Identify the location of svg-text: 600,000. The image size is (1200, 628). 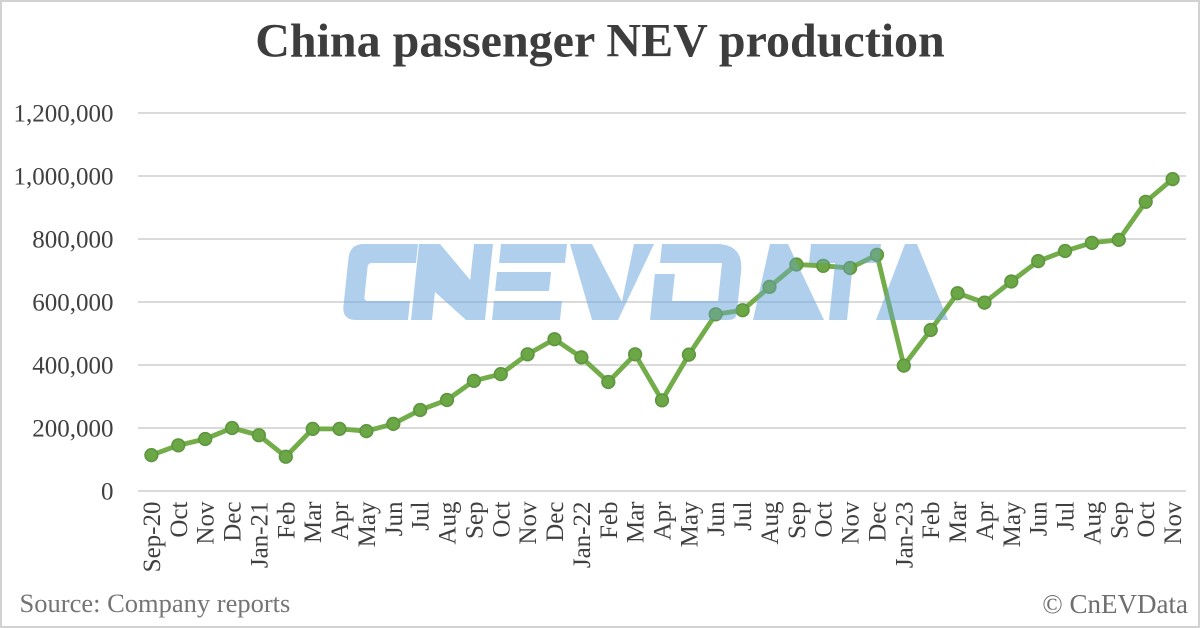
(72, 303).